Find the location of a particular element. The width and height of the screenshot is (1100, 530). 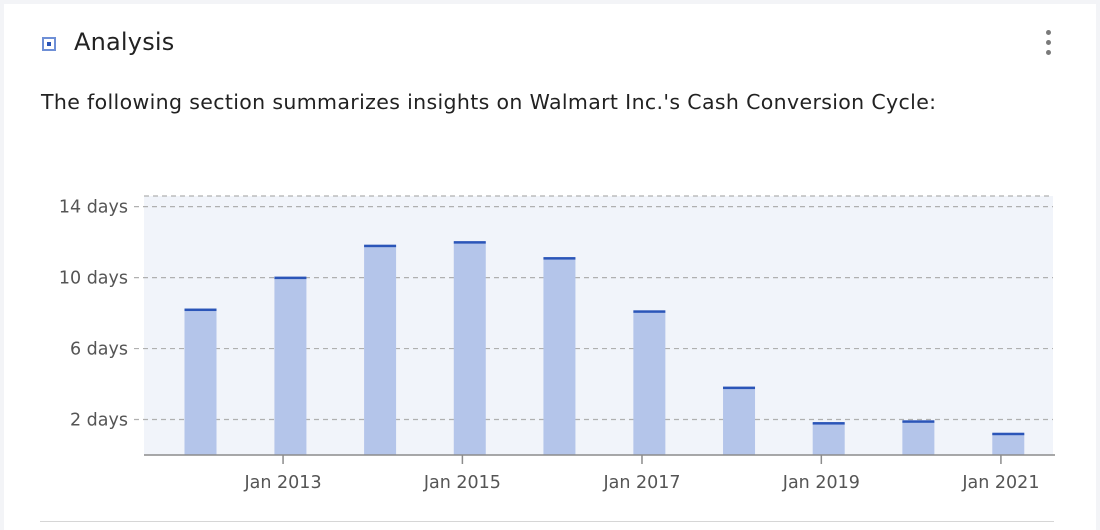

section-title: Analysis is located at coordinates (124, 42).